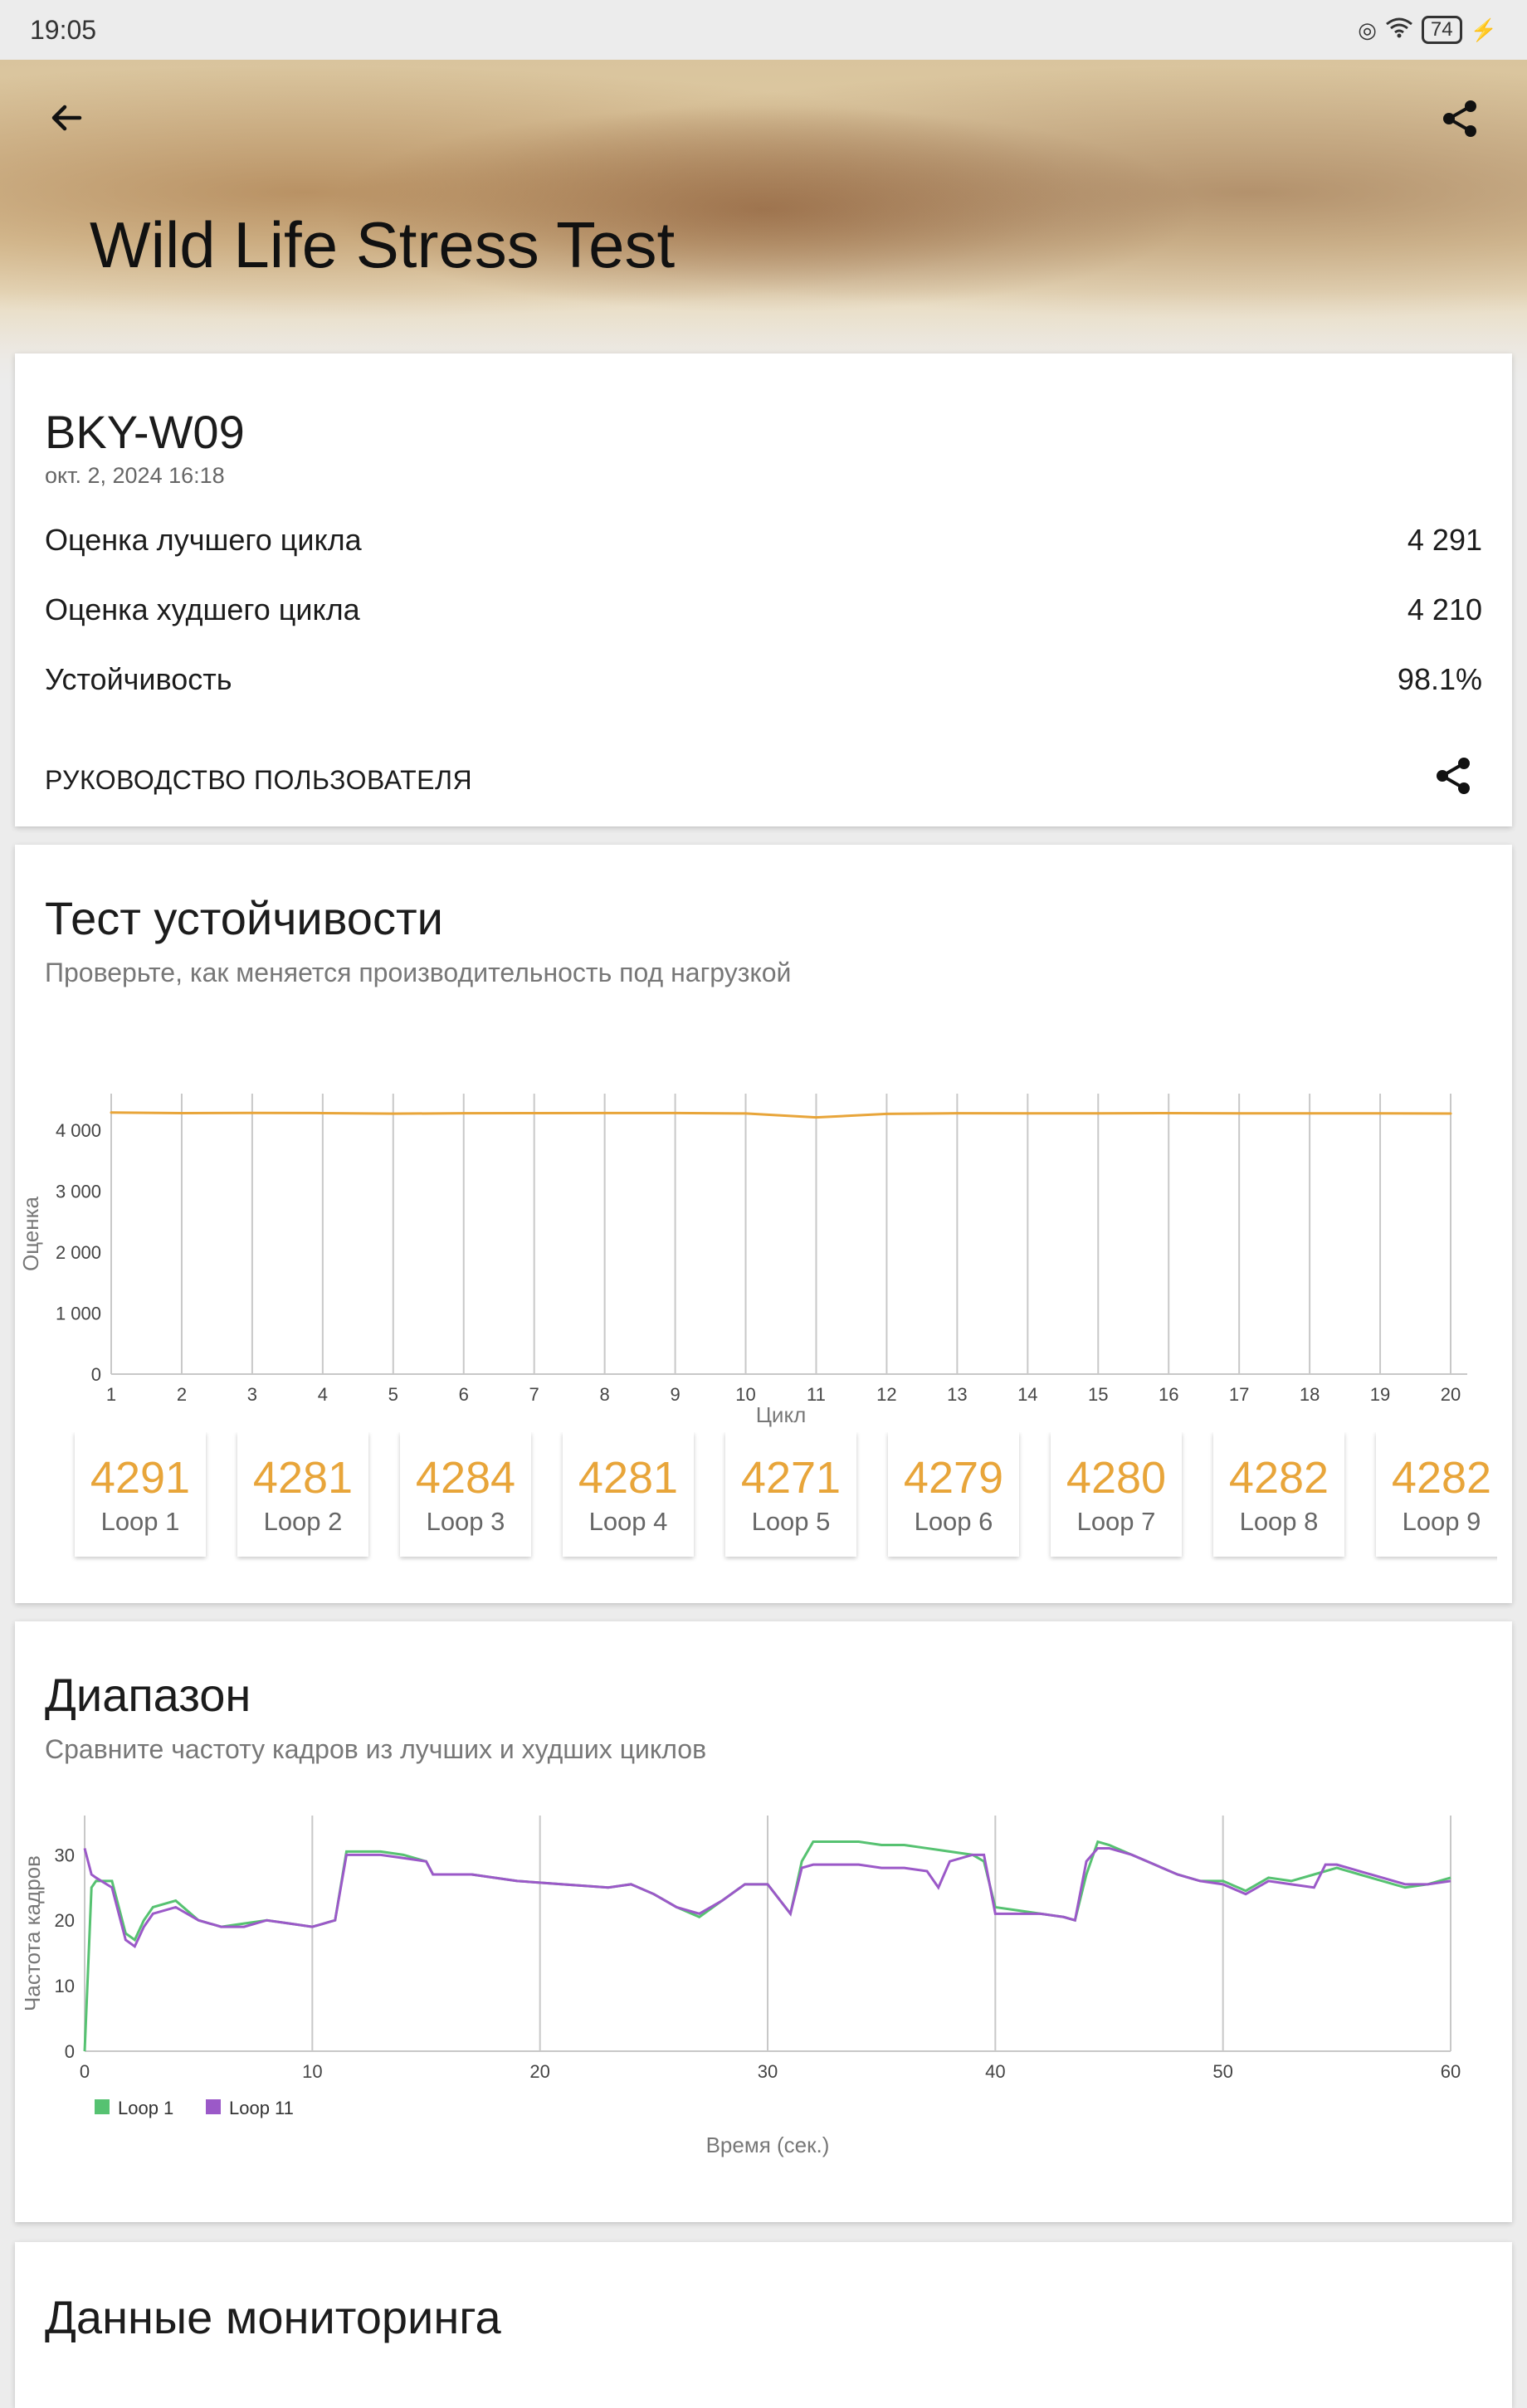 The height and width of the screenshot is (2408, 1527). I want to click on loop-card: 4281 Loop 2, so click(302, 1494).